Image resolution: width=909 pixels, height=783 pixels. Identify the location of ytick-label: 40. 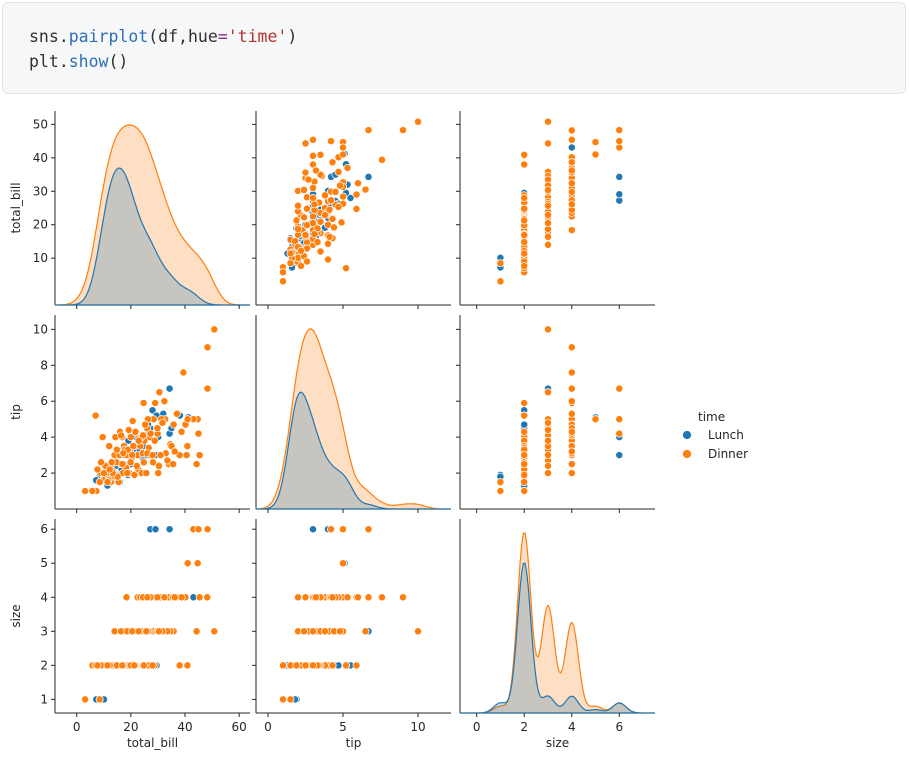
(40, 158).